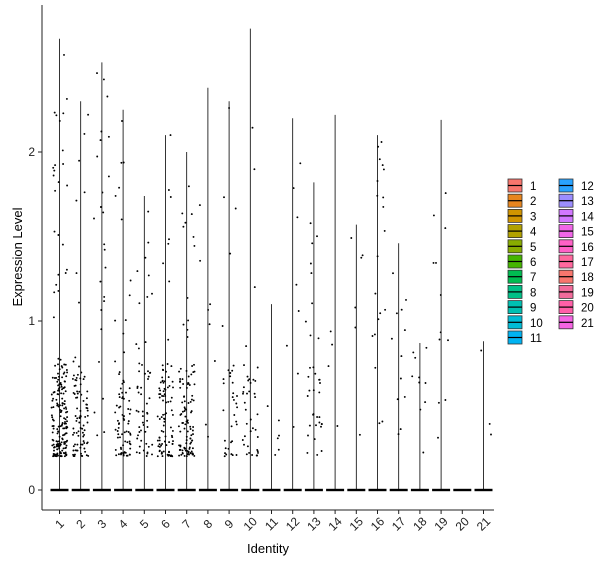  What do you see at coordinates (521, 215) in the screenshot?
I see `legend-item-3: 3` at bounding box center [521, 215].